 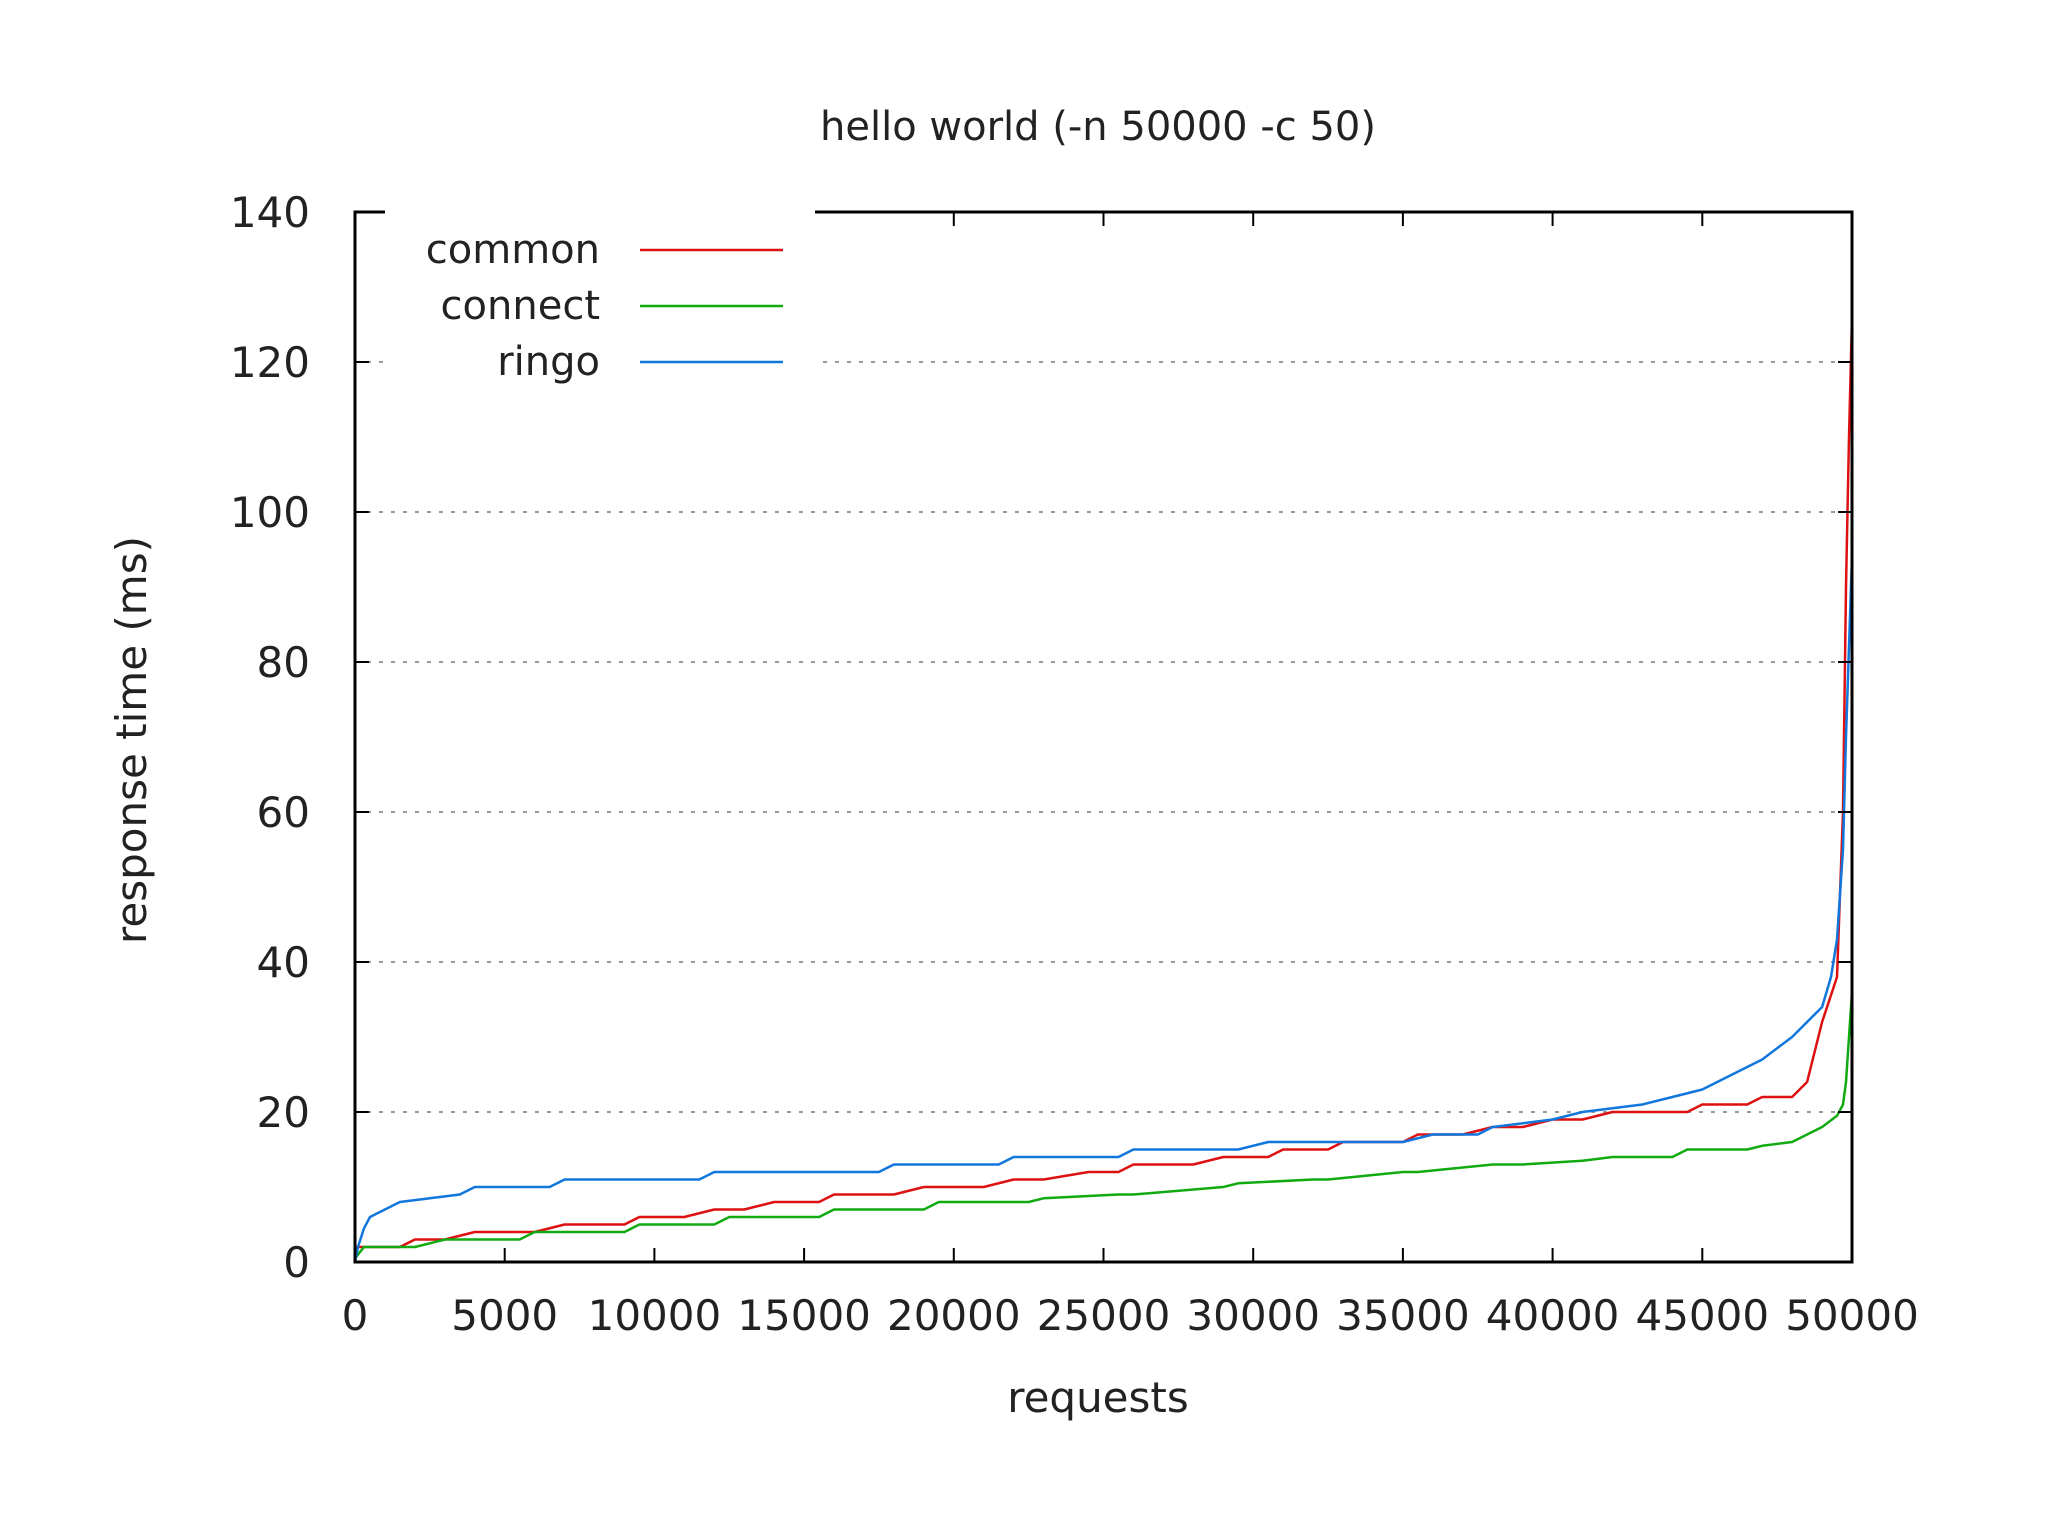 I want to click on y-tick-label: 100, so click(x=270, y=512).